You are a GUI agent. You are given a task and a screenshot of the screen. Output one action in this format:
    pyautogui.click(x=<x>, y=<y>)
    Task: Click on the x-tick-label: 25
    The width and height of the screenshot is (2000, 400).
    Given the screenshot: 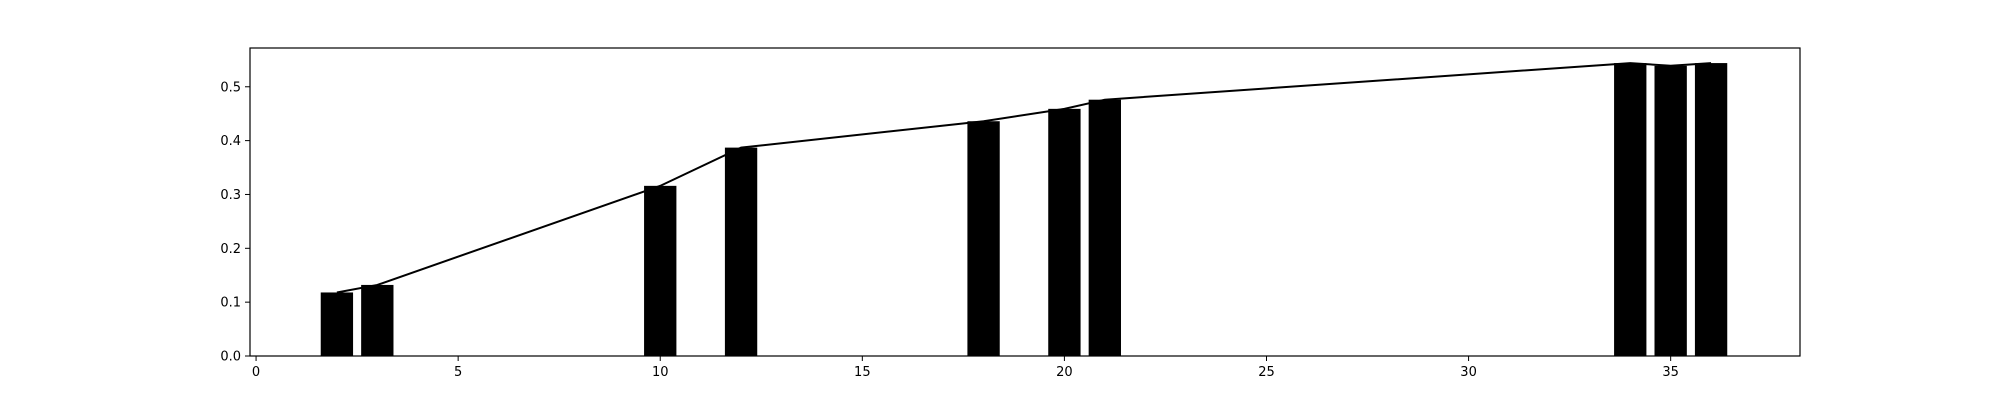 What is the action you would take?
    pyautogui.click(x=1266, y=372)
    